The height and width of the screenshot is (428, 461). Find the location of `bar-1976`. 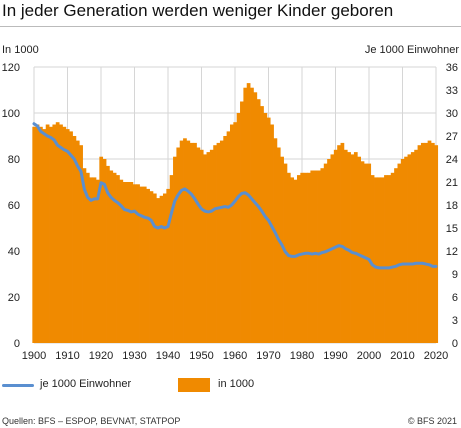

bar-1976 is located at coordinates (288, 257).